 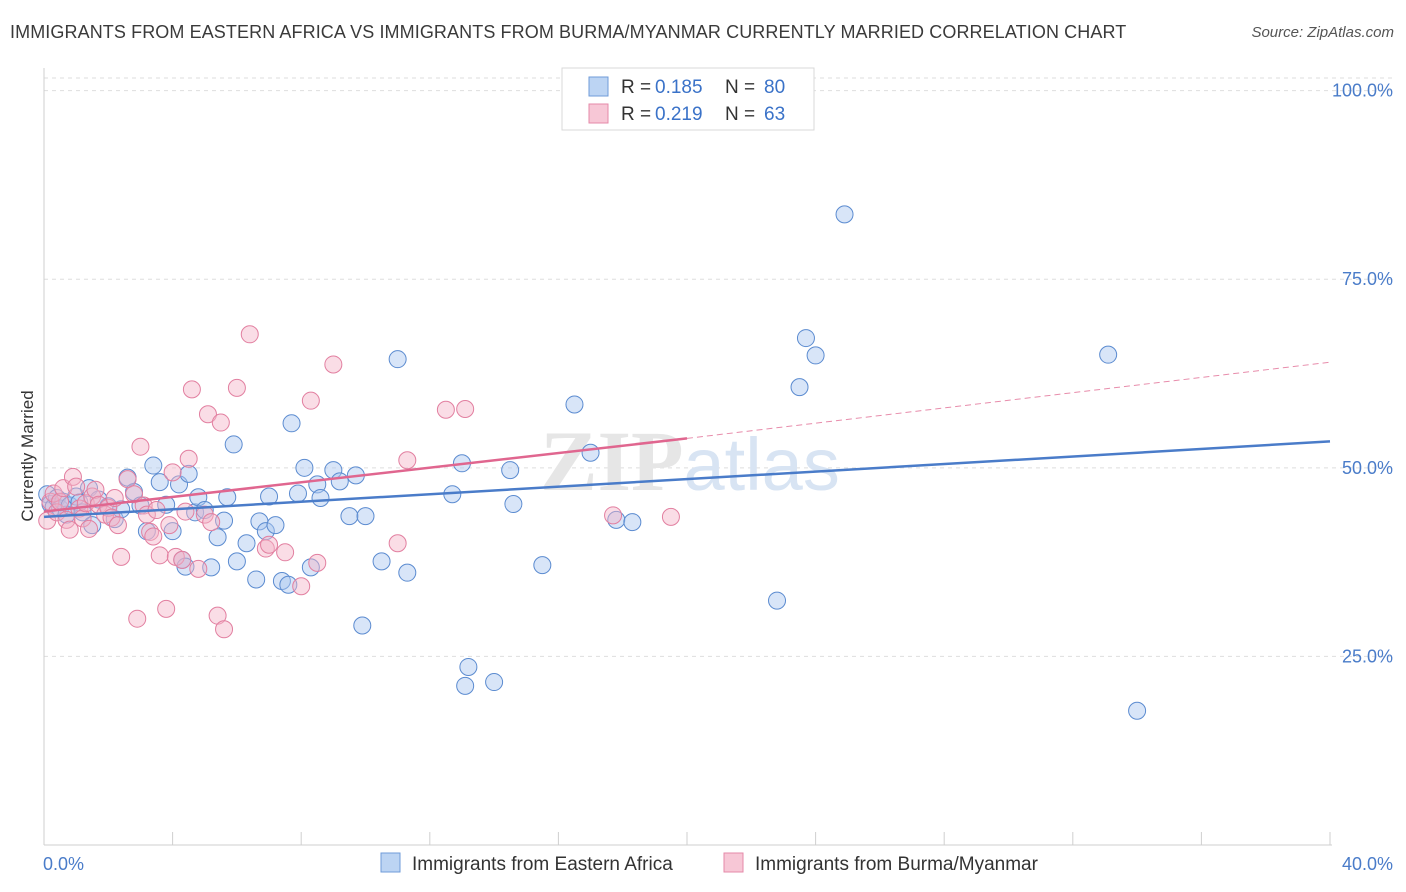 I want to click on x-tick-marks, so click(x=687, y=838).